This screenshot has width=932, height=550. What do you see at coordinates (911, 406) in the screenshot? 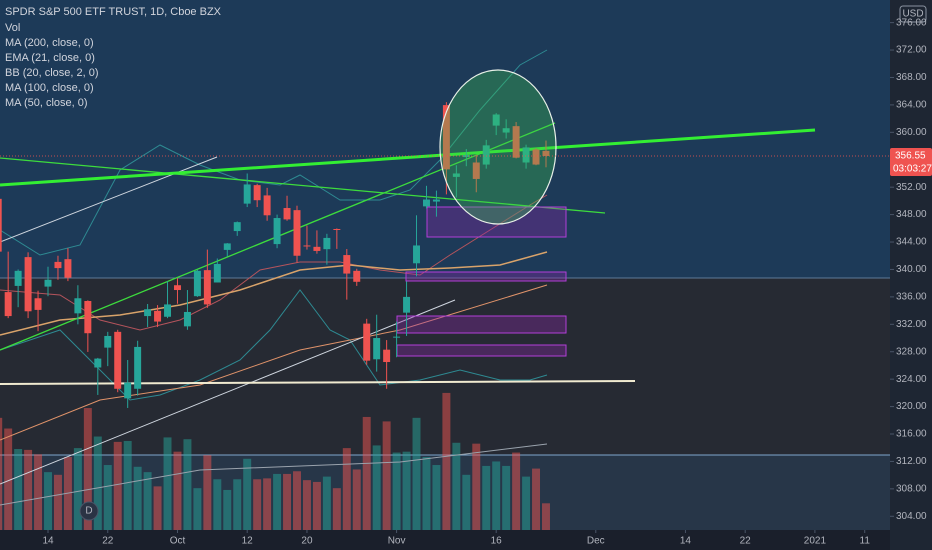
I see `y-tick-label: 320.00` at bounding box center [911, 406].